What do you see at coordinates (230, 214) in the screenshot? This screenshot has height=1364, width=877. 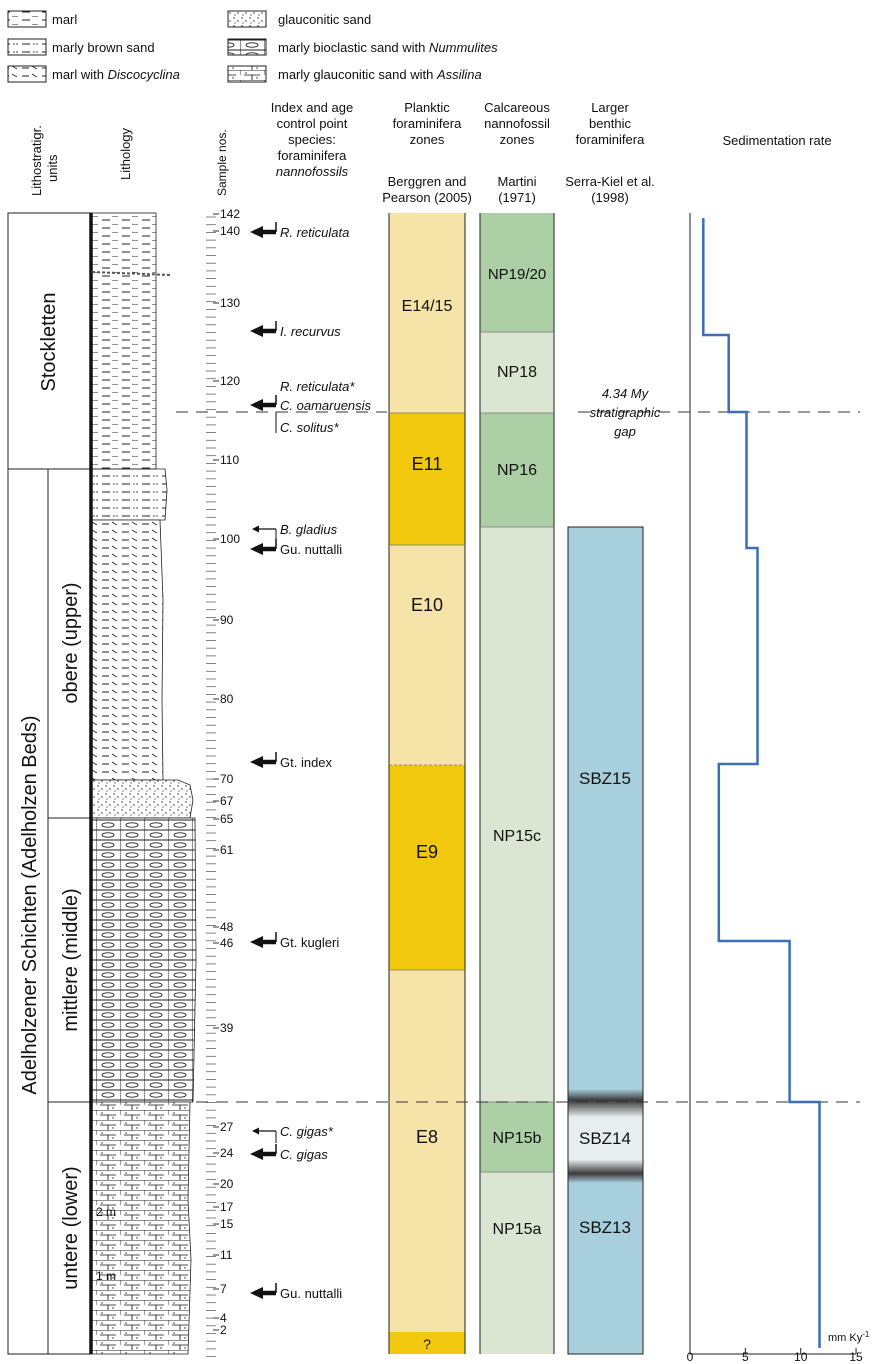 I see `sample-label: 142` at bounding box center [230, 214].